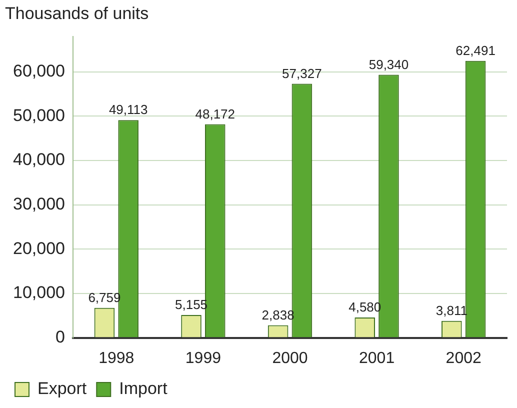  Describe the element at coordinates (128, 110) in the screenshot. I see `data-label: 49,113` at that location.